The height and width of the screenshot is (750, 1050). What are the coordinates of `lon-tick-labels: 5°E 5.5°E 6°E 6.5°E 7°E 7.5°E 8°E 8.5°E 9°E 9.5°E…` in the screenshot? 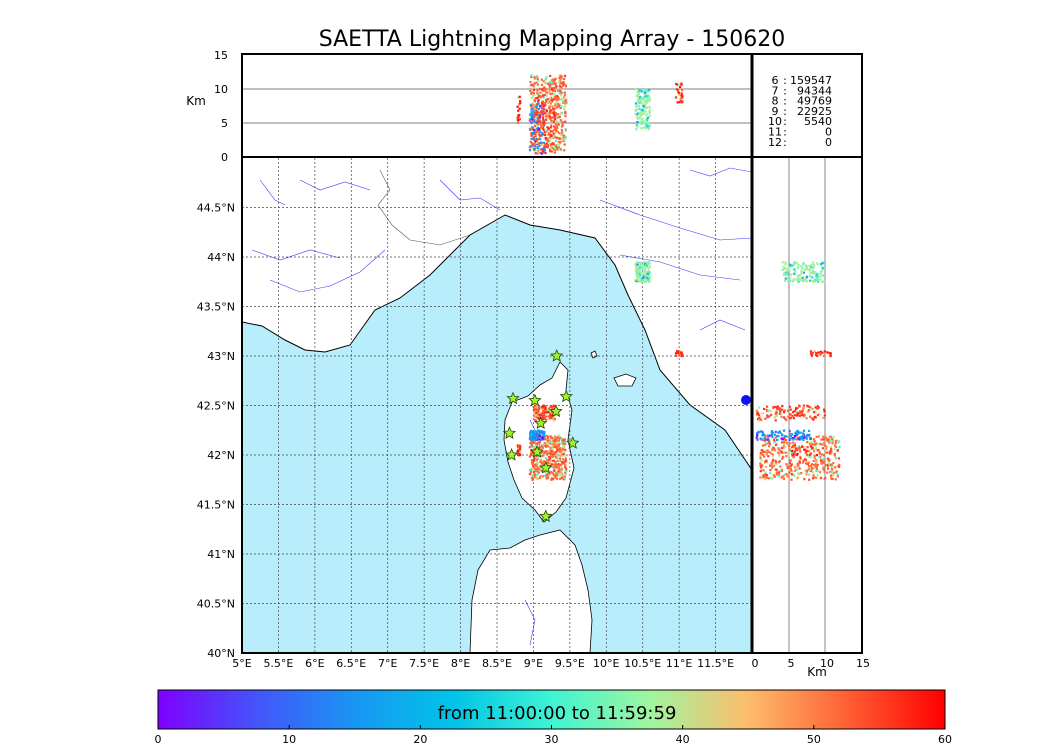 It's located at (483, 663).